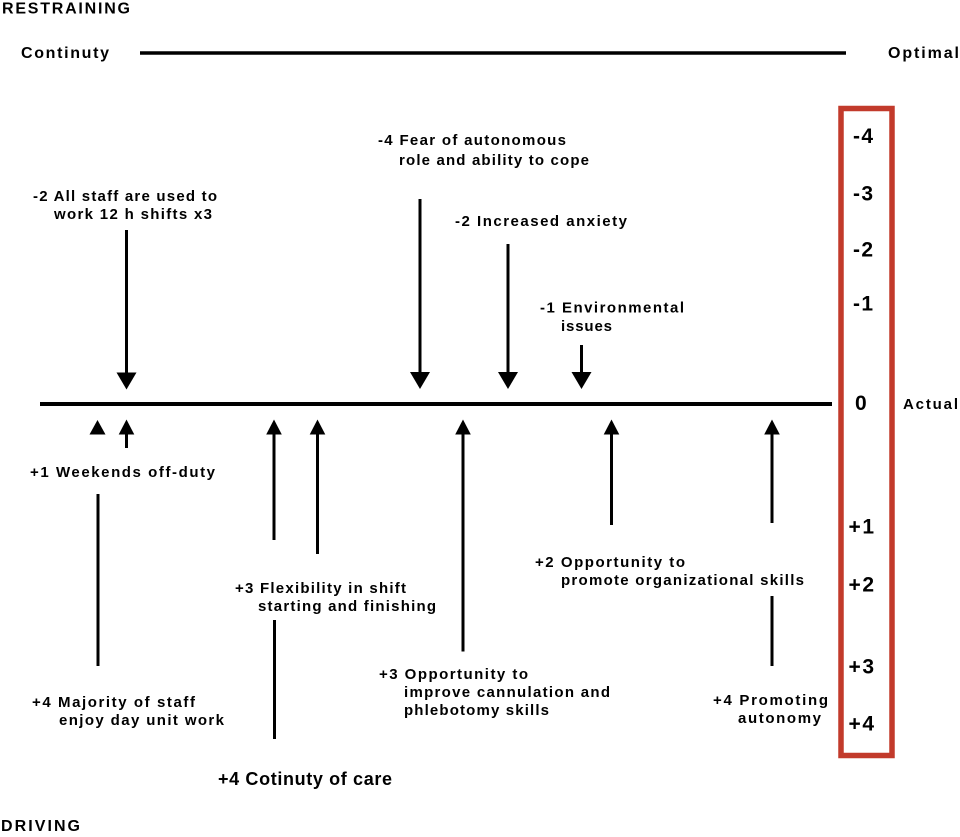  Describe the element at coordinates (472, 140) in the screenshot. I see `svg-text: -4 Fear of autonomous` at that location.